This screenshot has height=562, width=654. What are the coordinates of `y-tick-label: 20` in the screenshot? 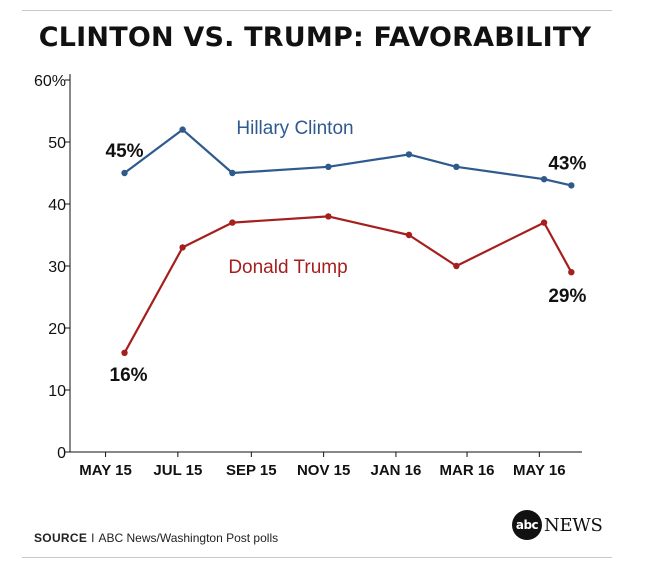 It's located at (57, 329).